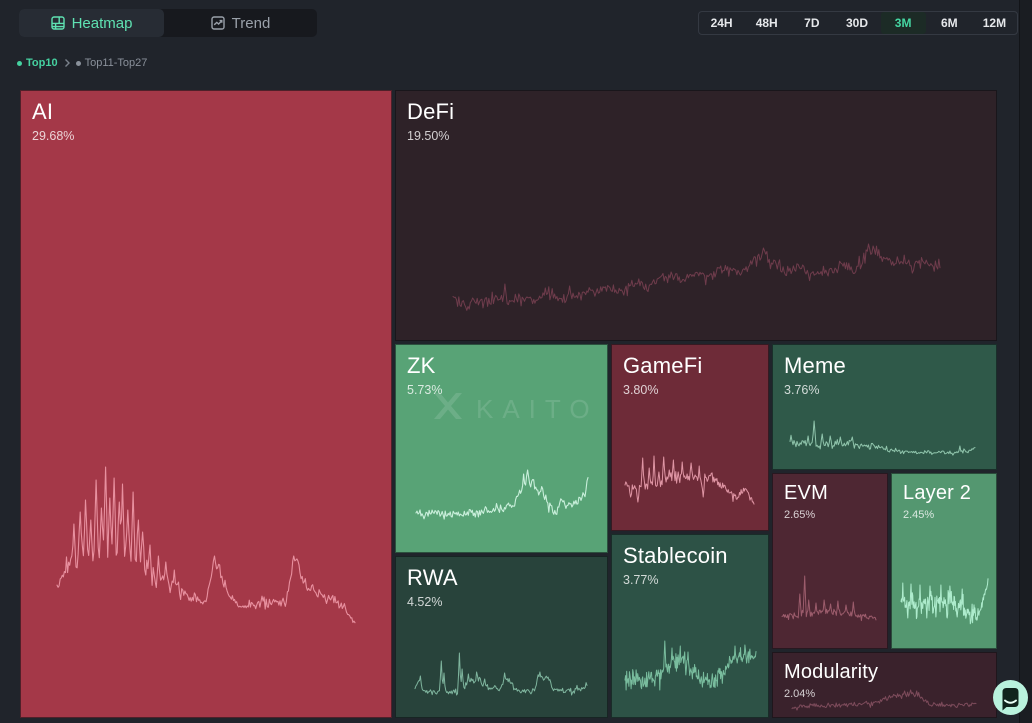 The width and height of the screenshot is (1032, 723). I want to click on svg-text: KAITO, so click(537, 409).